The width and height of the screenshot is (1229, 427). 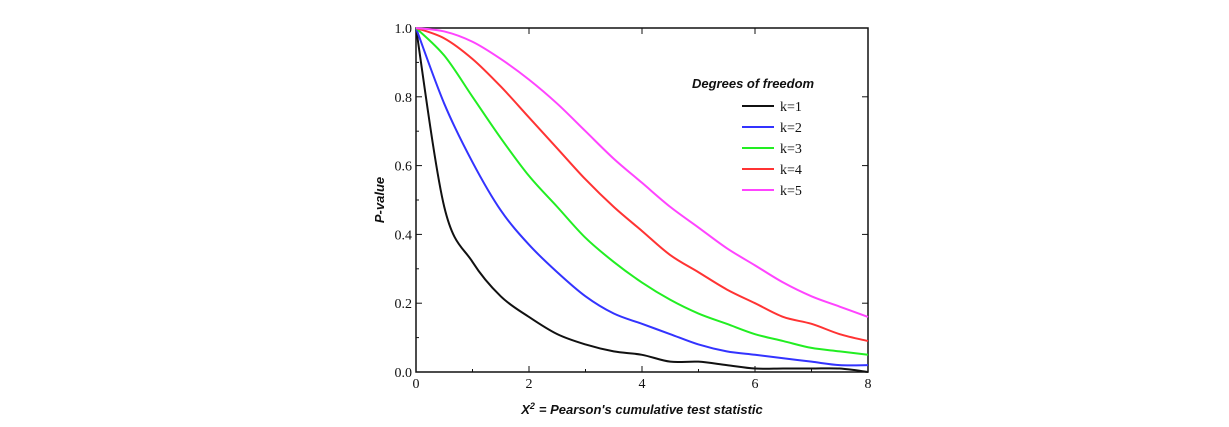 I want to click on x-axis-title: X2 = Pearson's cumulative test statistic, so click(x=641, y=409).